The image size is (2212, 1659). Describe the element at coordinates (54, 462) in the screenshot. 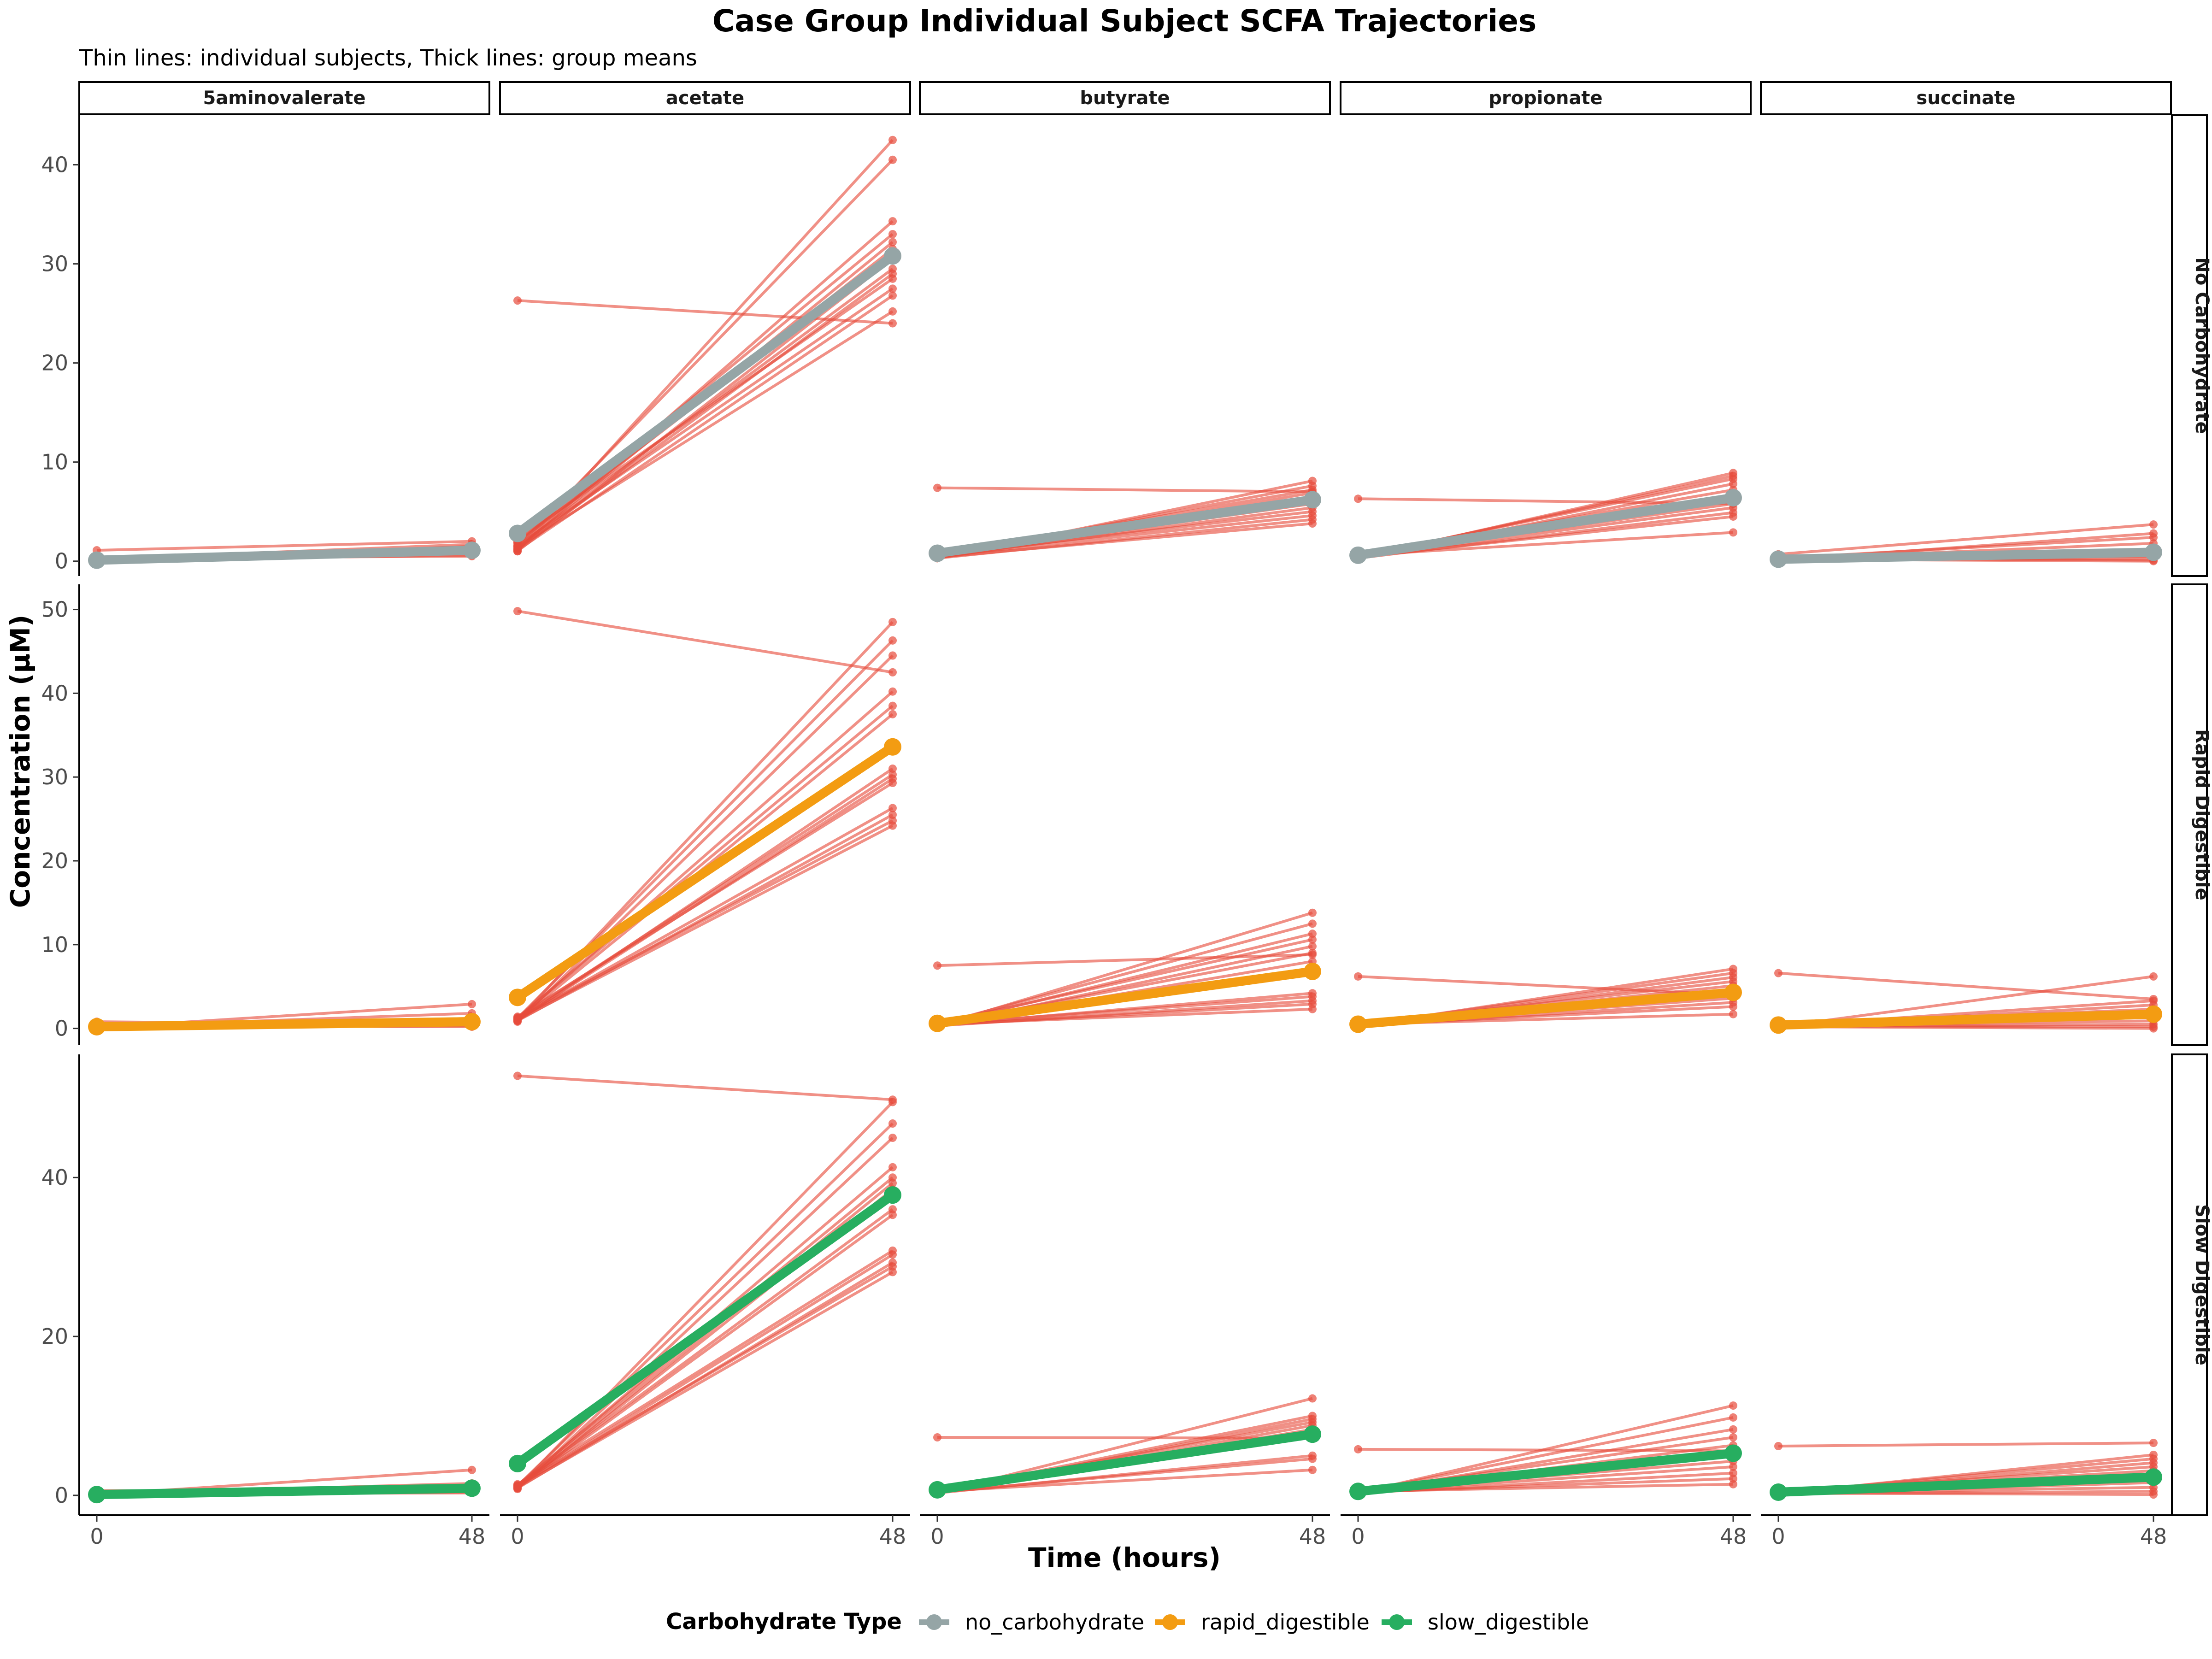

I see `y-tick-label: 10` at that location.